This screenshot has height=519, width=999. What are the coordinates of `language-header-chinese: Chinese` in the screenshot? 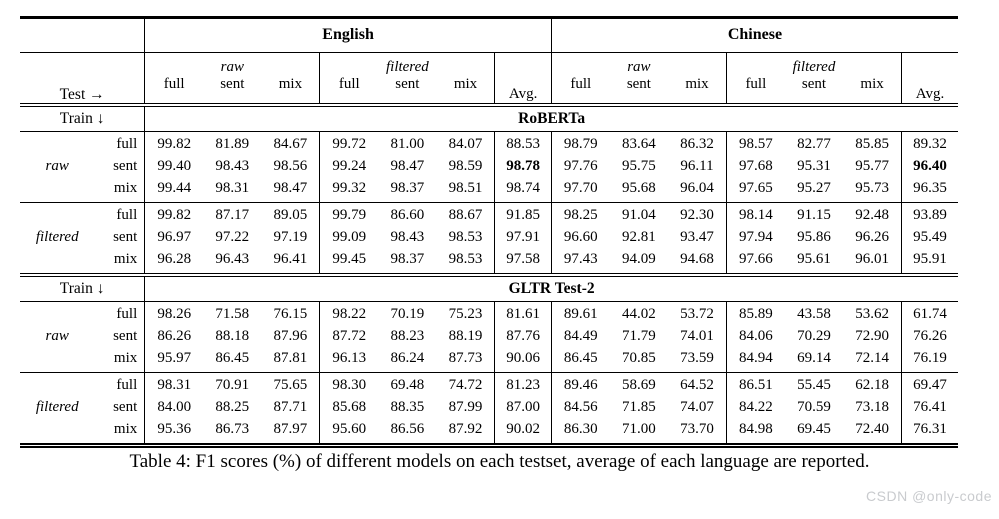 It's located at (754, 35).